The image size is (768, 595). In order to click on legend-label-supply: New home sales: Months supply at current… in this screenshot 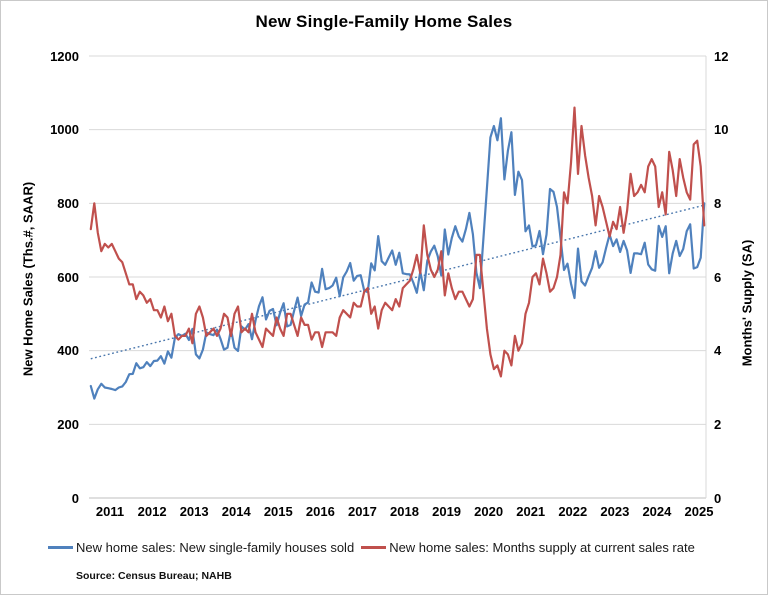, I will do `click(542, 547)`.